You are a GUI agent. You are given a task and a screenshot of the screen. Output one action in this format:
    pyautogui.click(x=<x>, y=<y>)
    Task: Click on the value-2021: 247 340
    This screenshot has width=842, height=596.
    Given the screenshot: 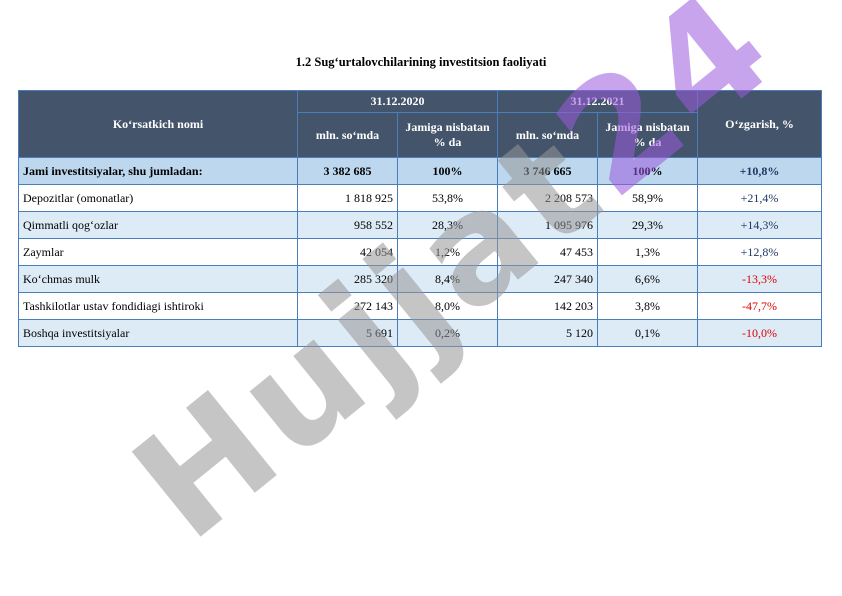 What is the action you would take?
    pyautogui.click(x=547, y=279)
    